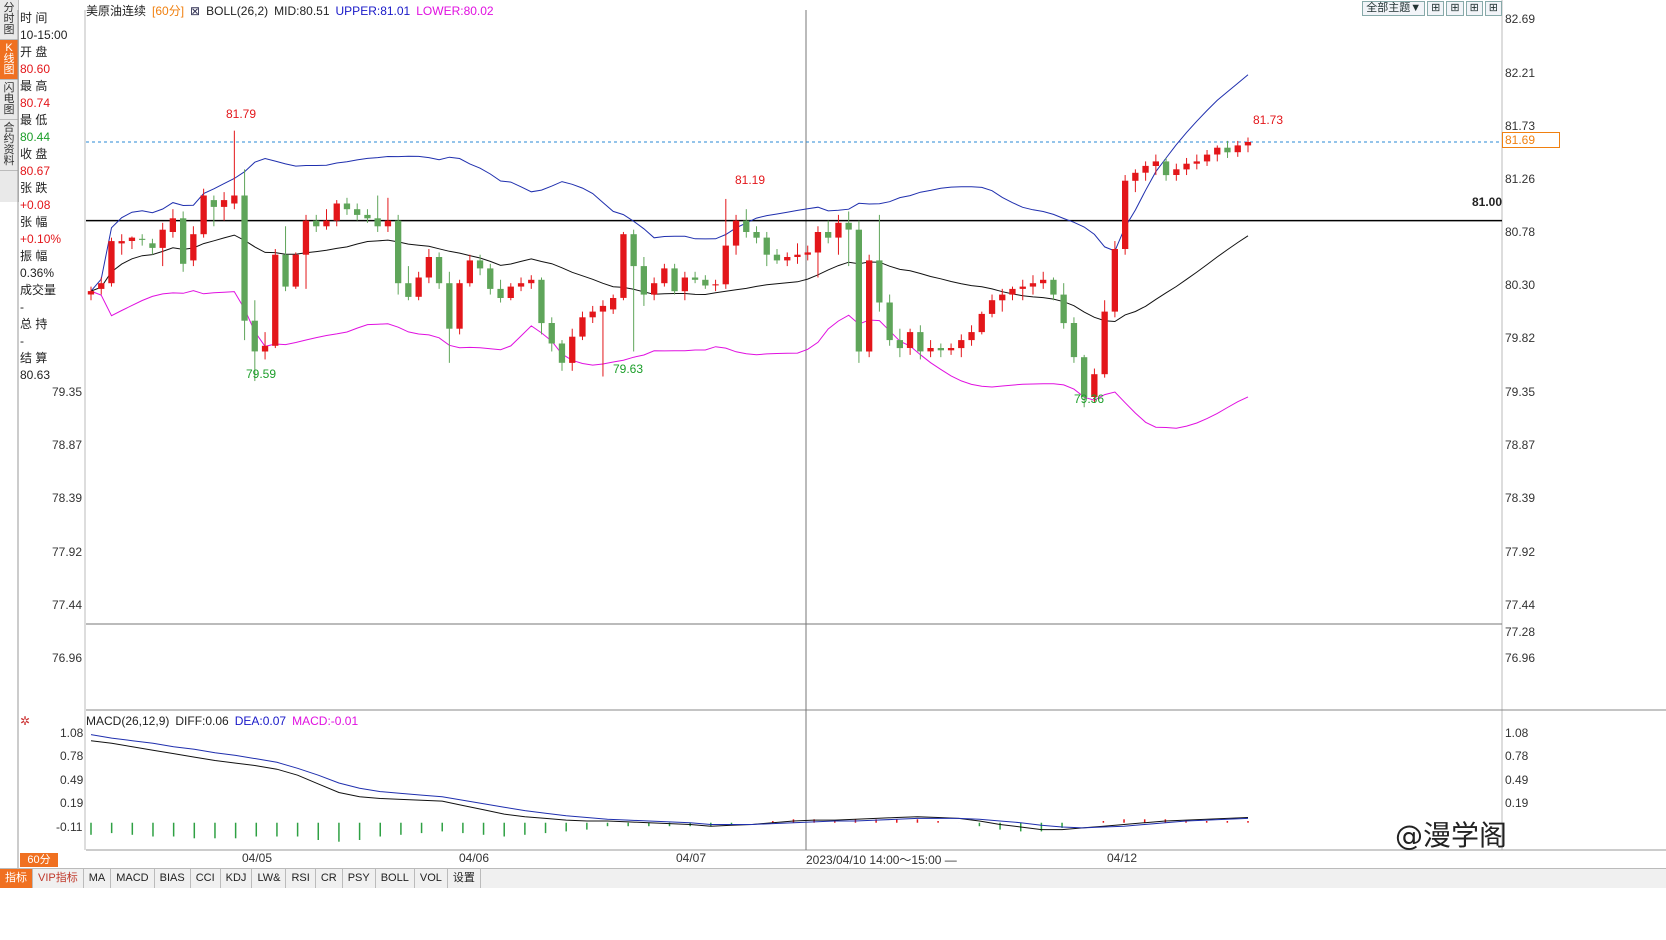 The width and height of the screenshot is (1666, 940). I want to click on tab-vol: VOL, so click(431, 878).